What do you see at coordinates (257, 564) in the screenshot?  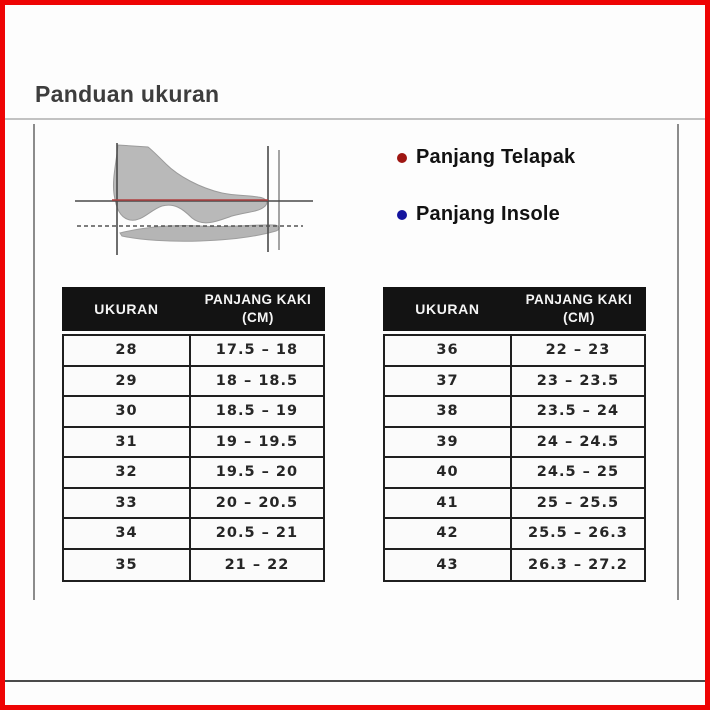 I see `length-cell: 21 – 22` at bounding box center [257, 564].